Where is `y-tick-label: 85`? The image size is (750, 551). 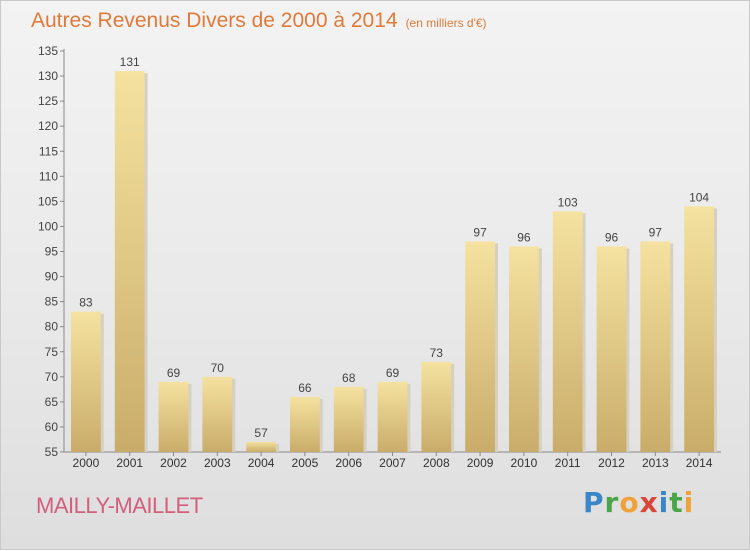
y-tick-label: 85 is located at coordinates (52, 302).